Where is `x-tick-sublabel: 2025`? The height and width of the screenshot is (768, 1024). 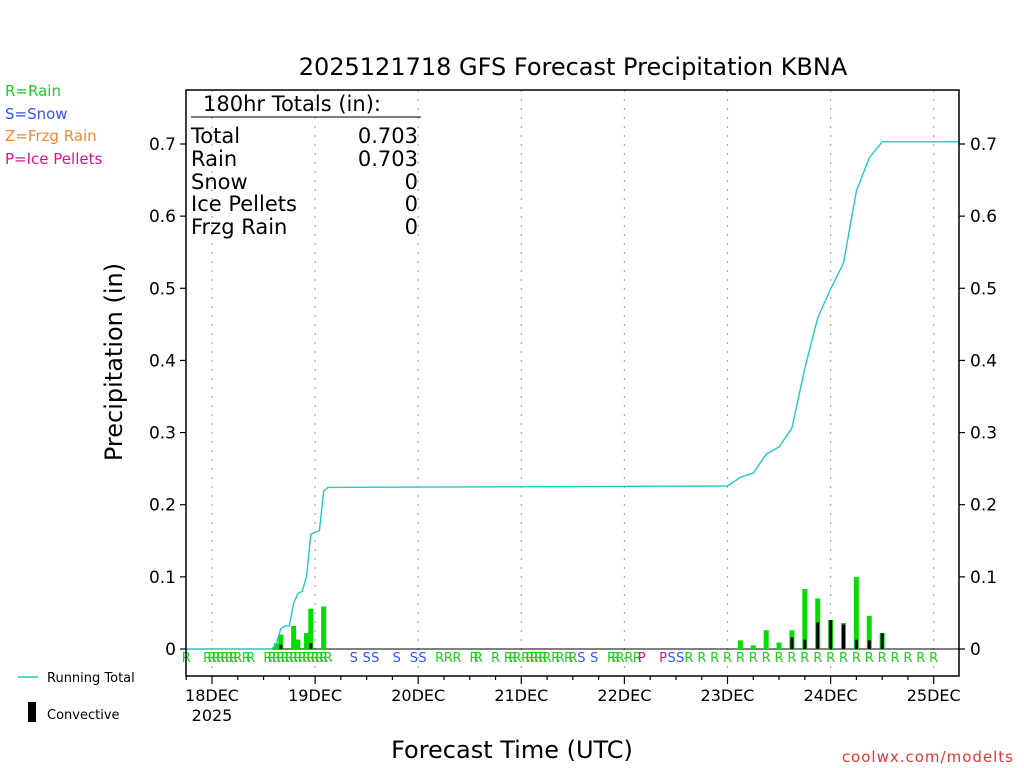
x-tick-sublabel: 2025 is located at coordinates (212, 715).